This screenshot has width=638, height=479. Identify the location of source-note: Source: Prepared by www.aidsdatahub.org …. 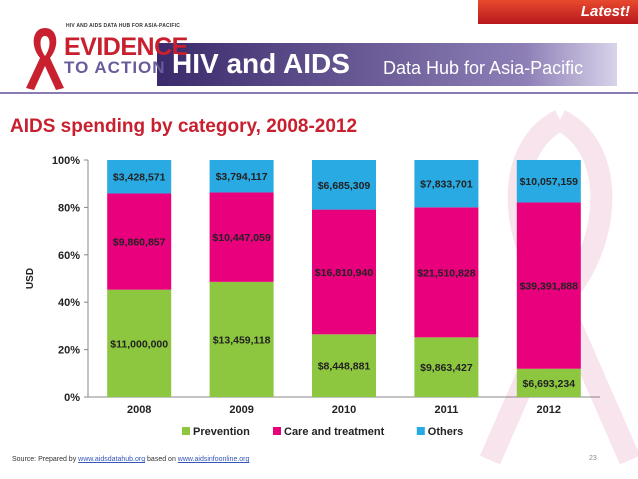
(130, 459).